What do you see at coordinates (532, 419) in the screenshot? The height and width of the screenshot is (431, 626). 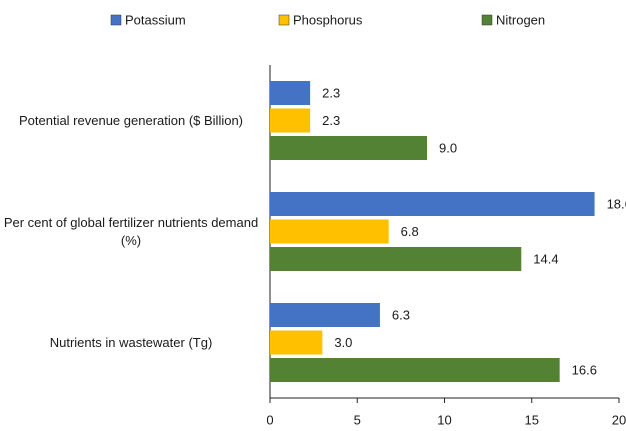 I see `x-tick-label: 15` at bounding box center [532, 419].